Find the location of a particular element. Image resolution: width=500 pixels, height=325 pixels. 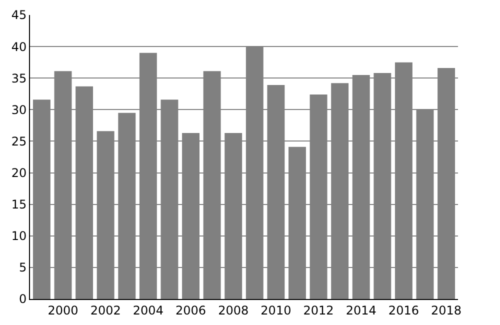

x-tick-label: 2010 is located at coordinates (276, 310).